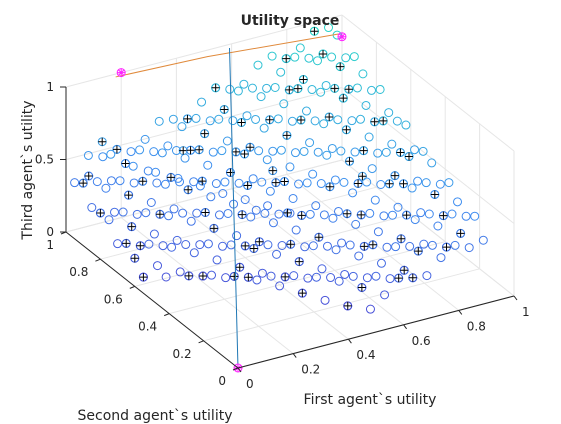  I want to click on y-tick-label: 0.6, so click(113, 299).